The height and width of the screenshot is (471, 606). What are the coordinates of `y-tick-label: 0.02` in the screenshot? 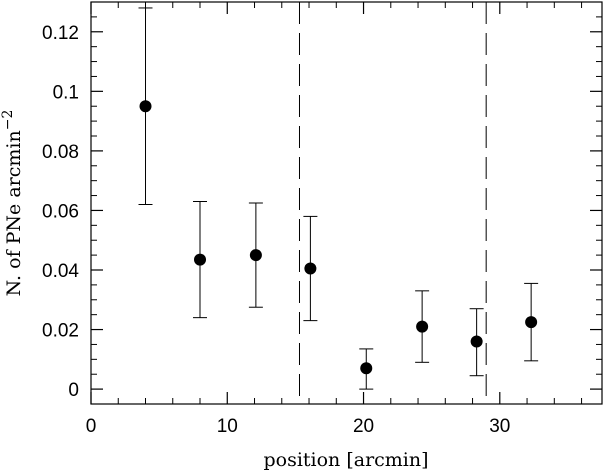 It's located at (60, 331).